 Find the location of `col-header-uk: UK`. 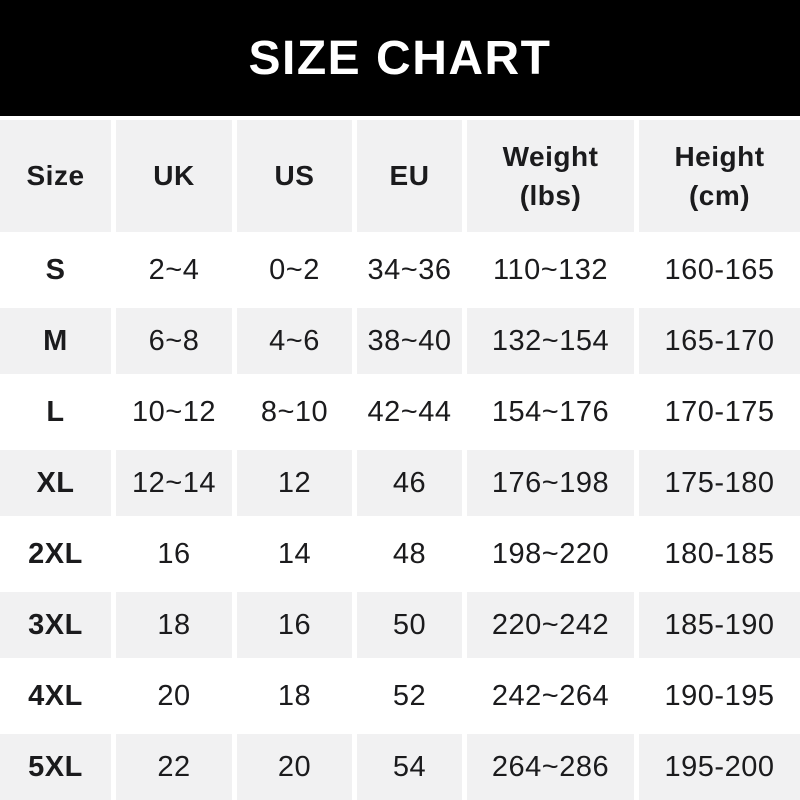

col-header-uk: UK is located at coordinates (174, 176).